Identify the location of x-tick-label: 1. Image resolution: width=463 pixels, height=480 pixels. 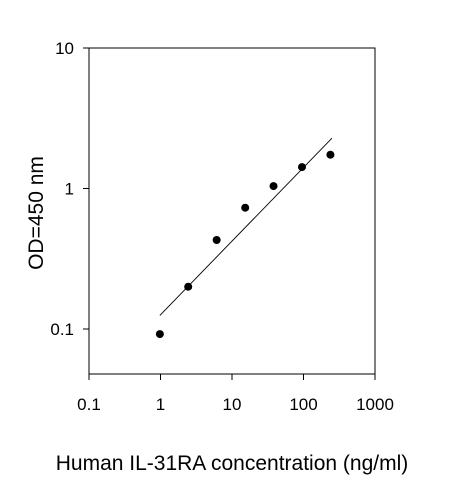
(160, 404).